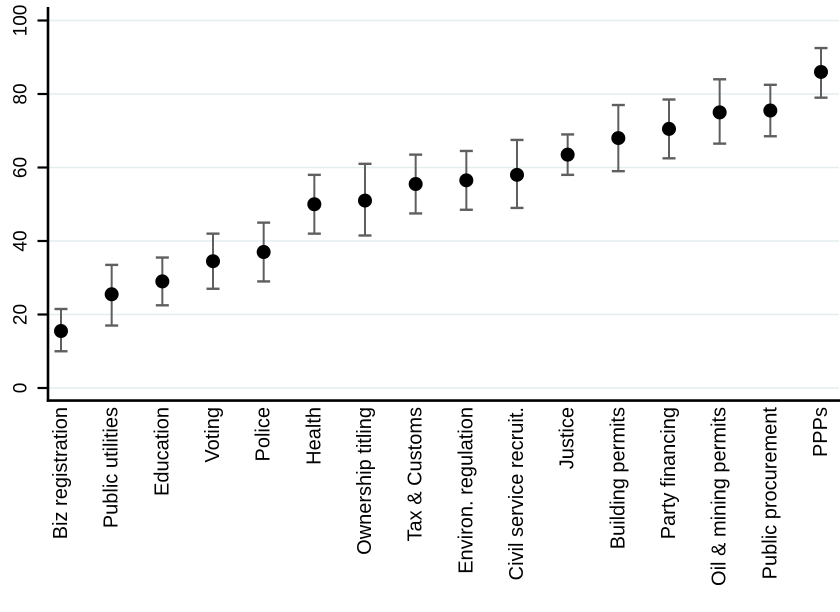 The width and height of the screenshot is (840, 612). Describe the element at coordinates (669, 473) in the screenshot. I see `x-category-label: Party financing` at that location.